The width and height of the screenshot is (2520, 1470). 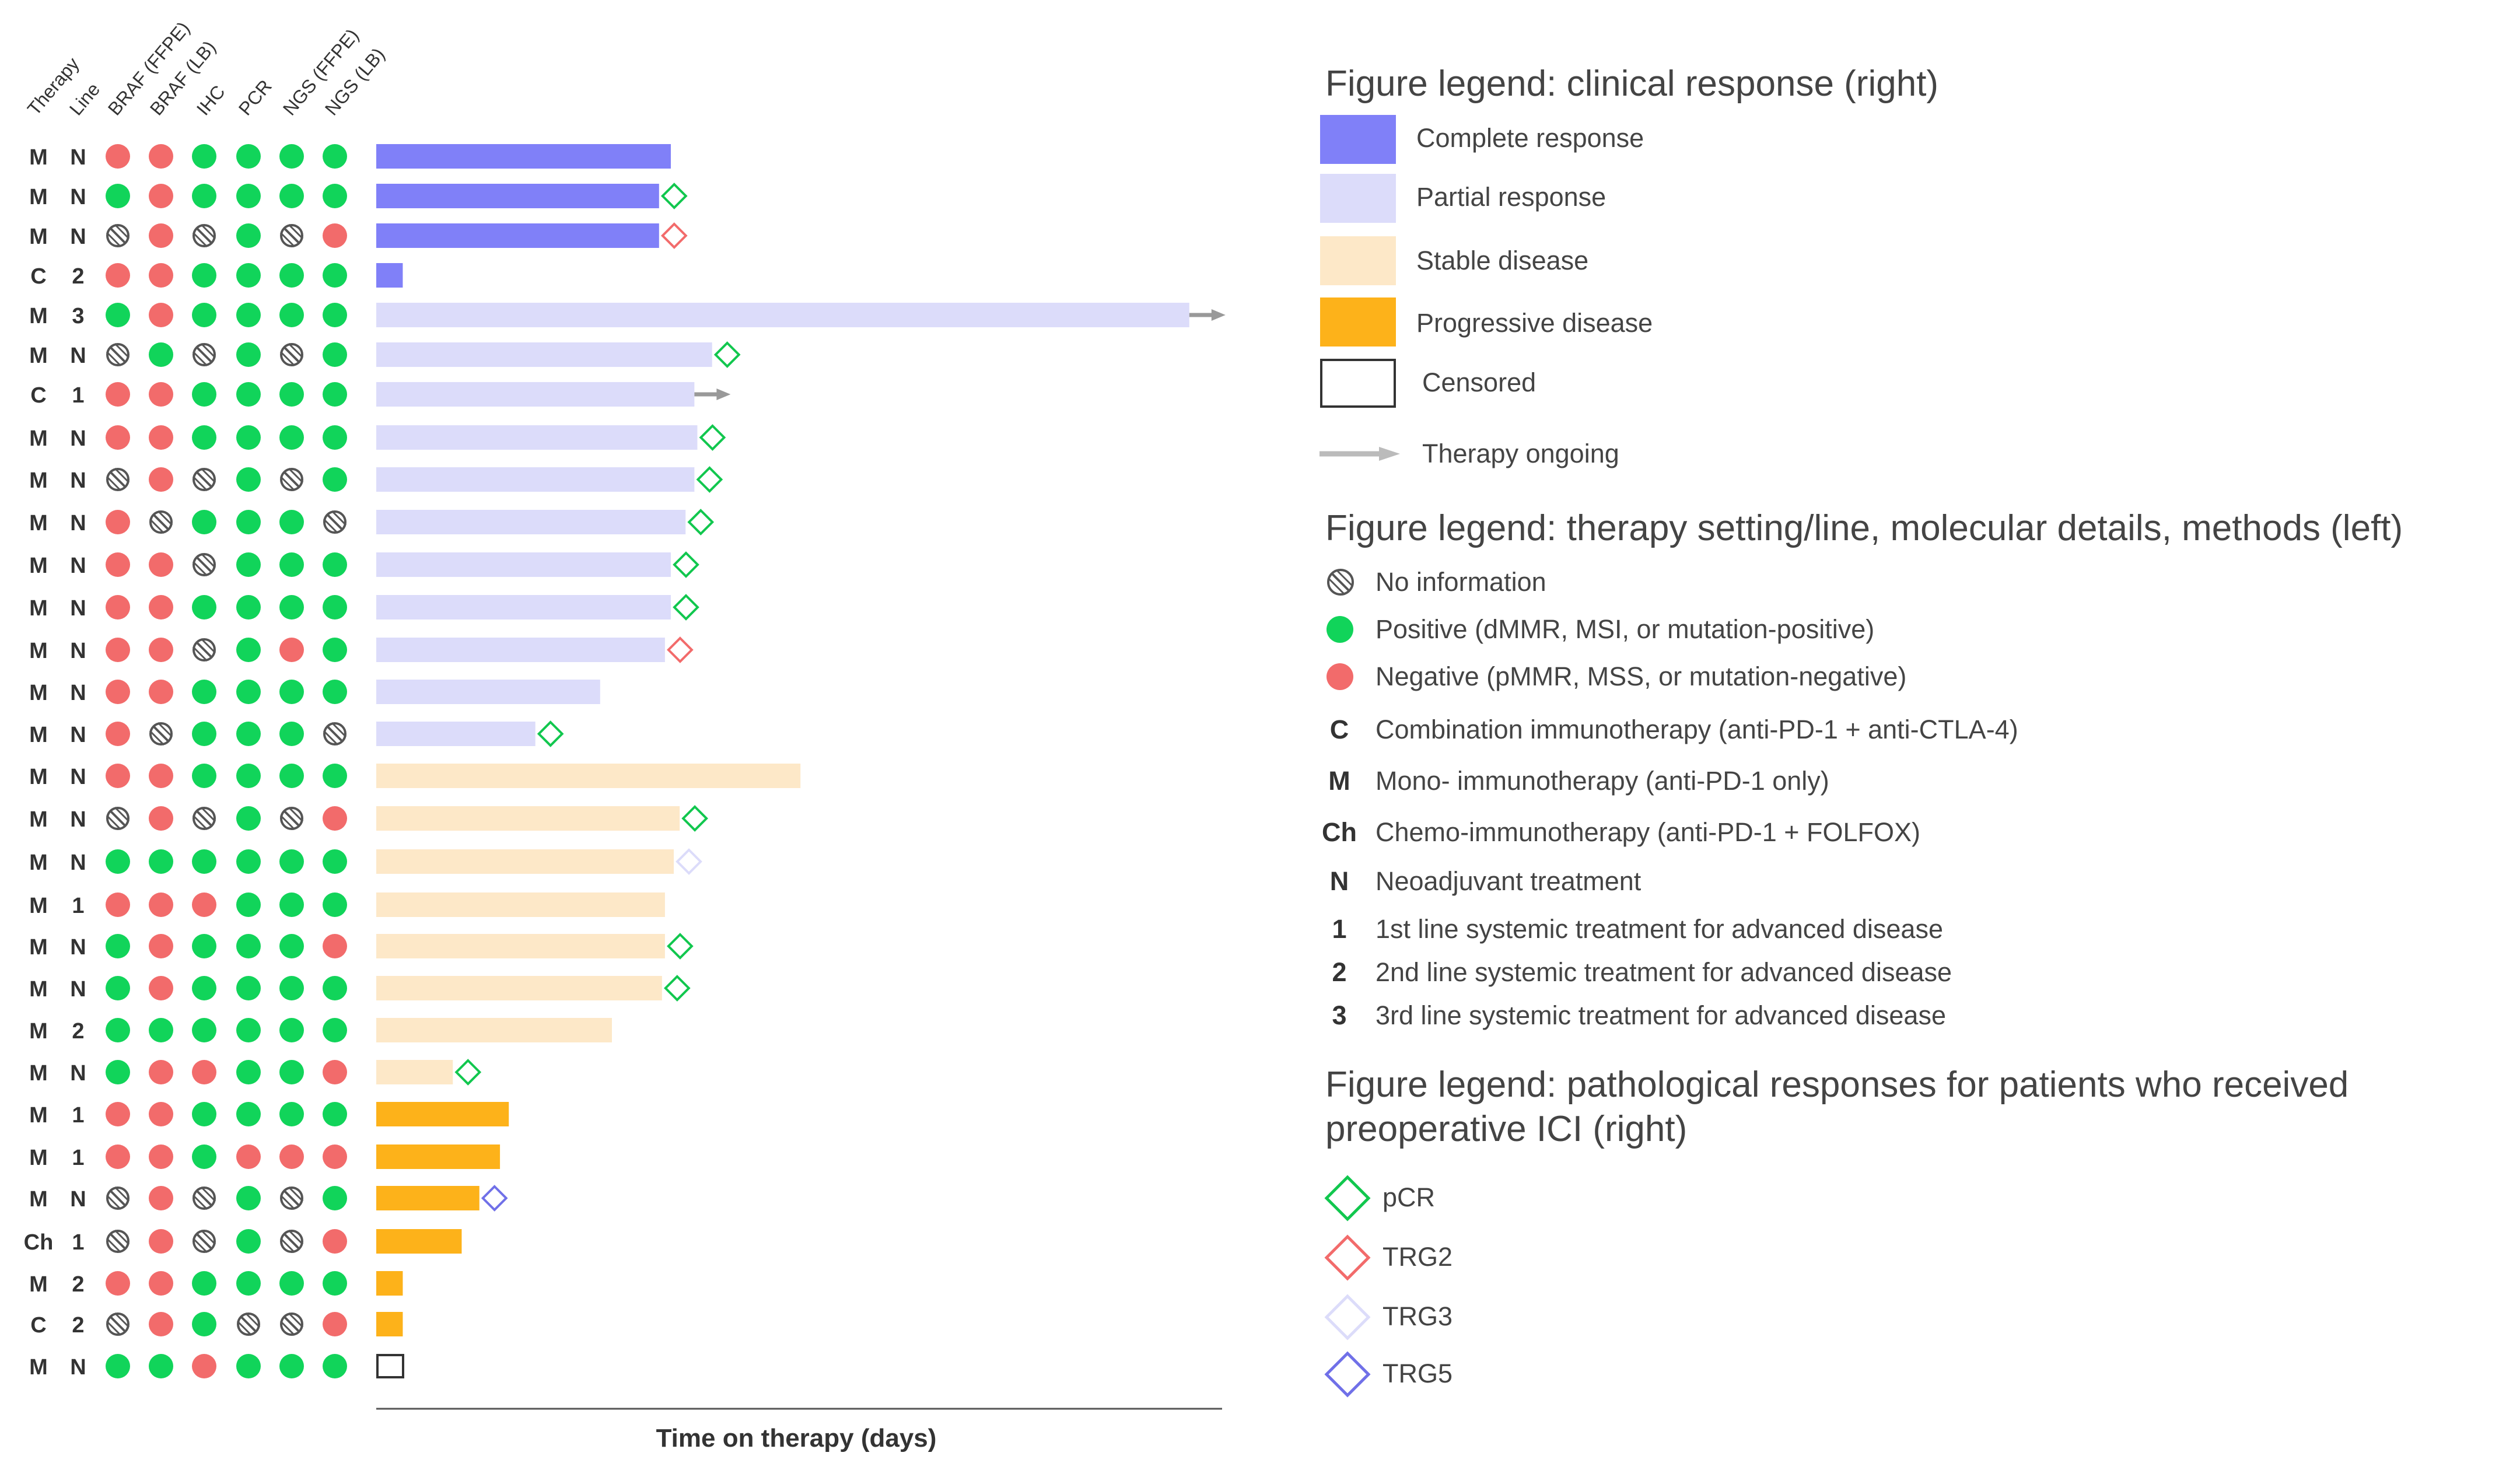 I want to click on legend-partial-response-swatch, so click(x=1358, y=198).